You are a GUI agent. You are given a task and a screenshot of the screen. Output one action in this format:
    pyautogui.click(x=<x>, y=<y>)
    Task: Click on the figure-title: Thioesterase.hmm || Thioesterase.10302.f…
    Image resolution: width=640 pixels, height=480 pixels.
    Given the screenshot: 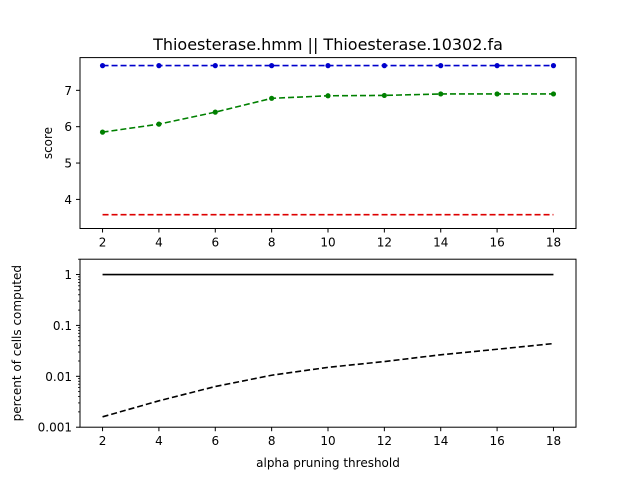 What is the action you would take?
    pyautogui.click(x=327, y=44)
    